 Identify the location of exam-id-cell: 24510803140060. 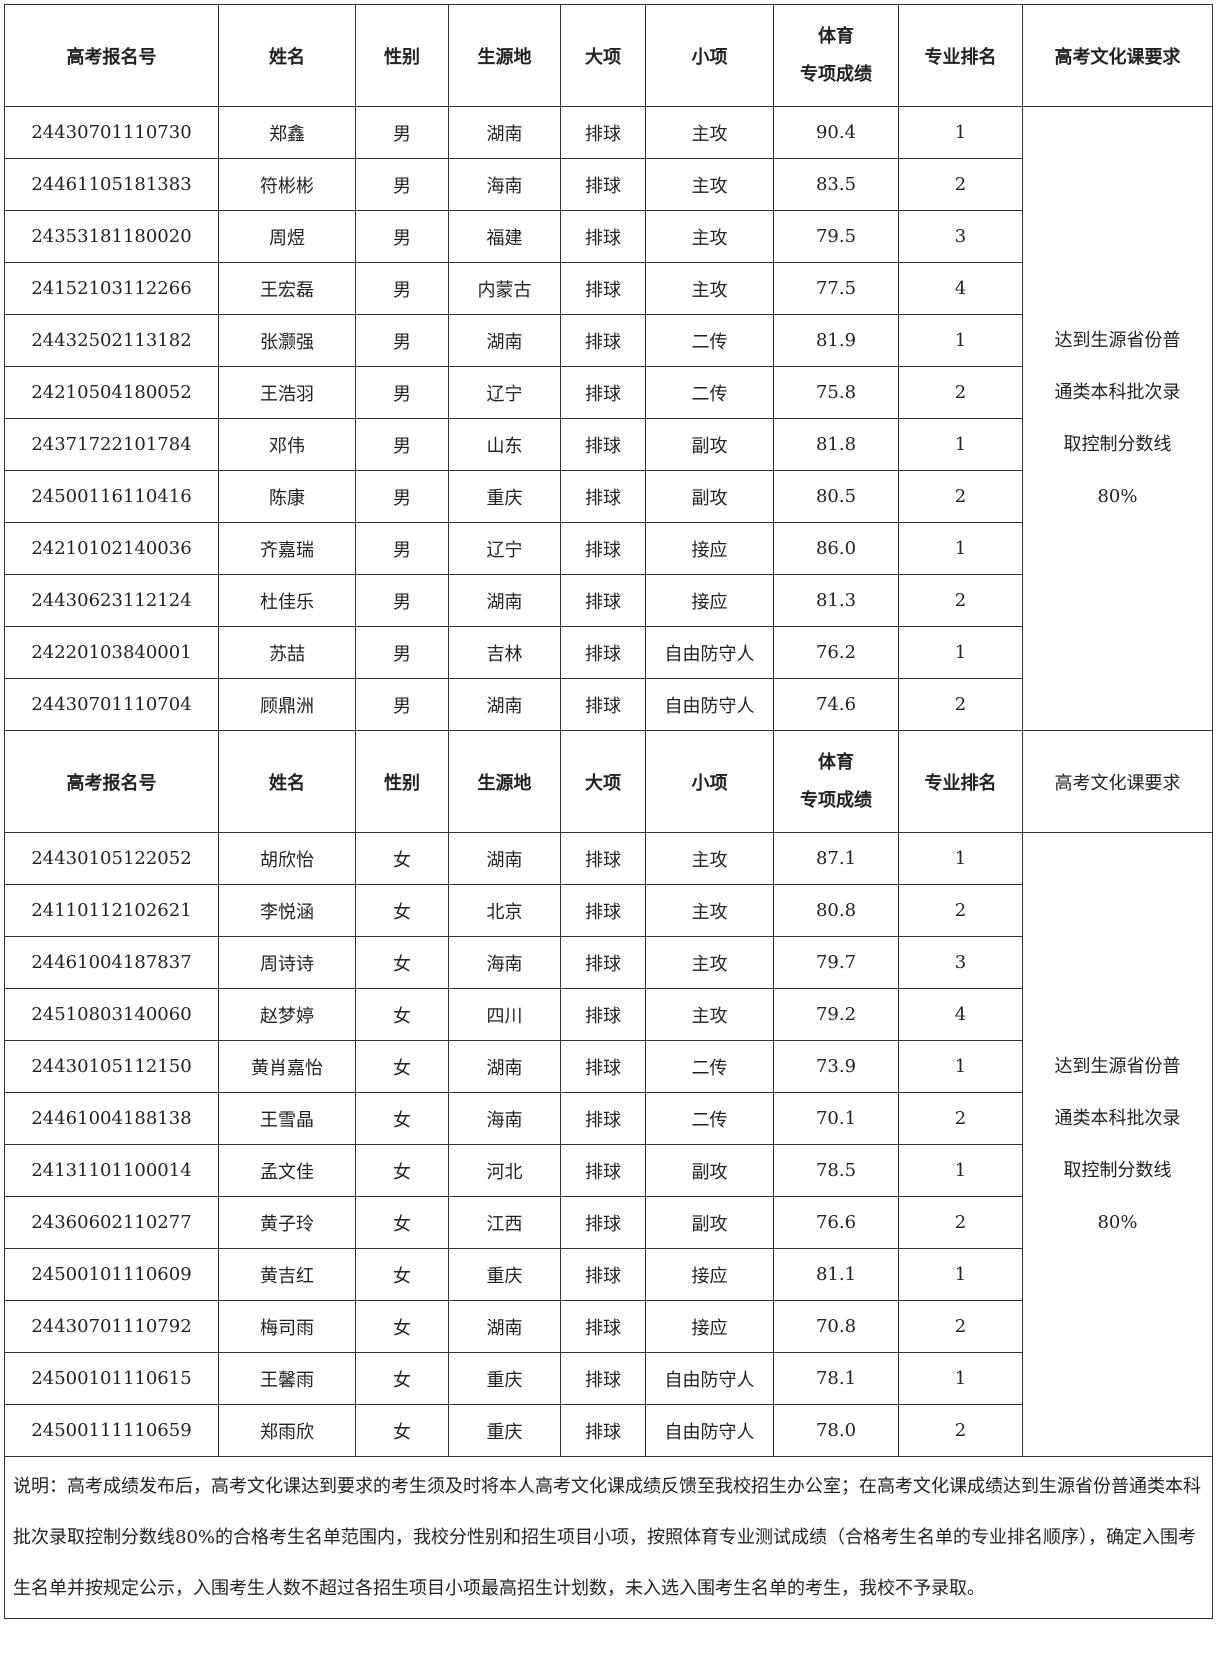
(111, 1014).